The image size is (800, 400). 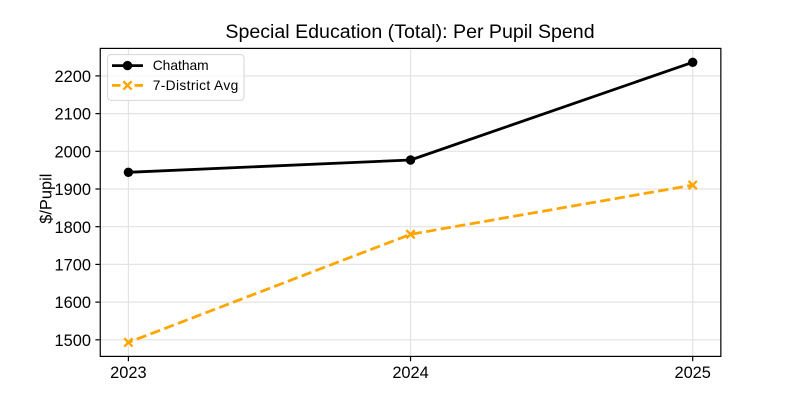 I want to click on svg-text: Chatham, so click(x=181, y=65).